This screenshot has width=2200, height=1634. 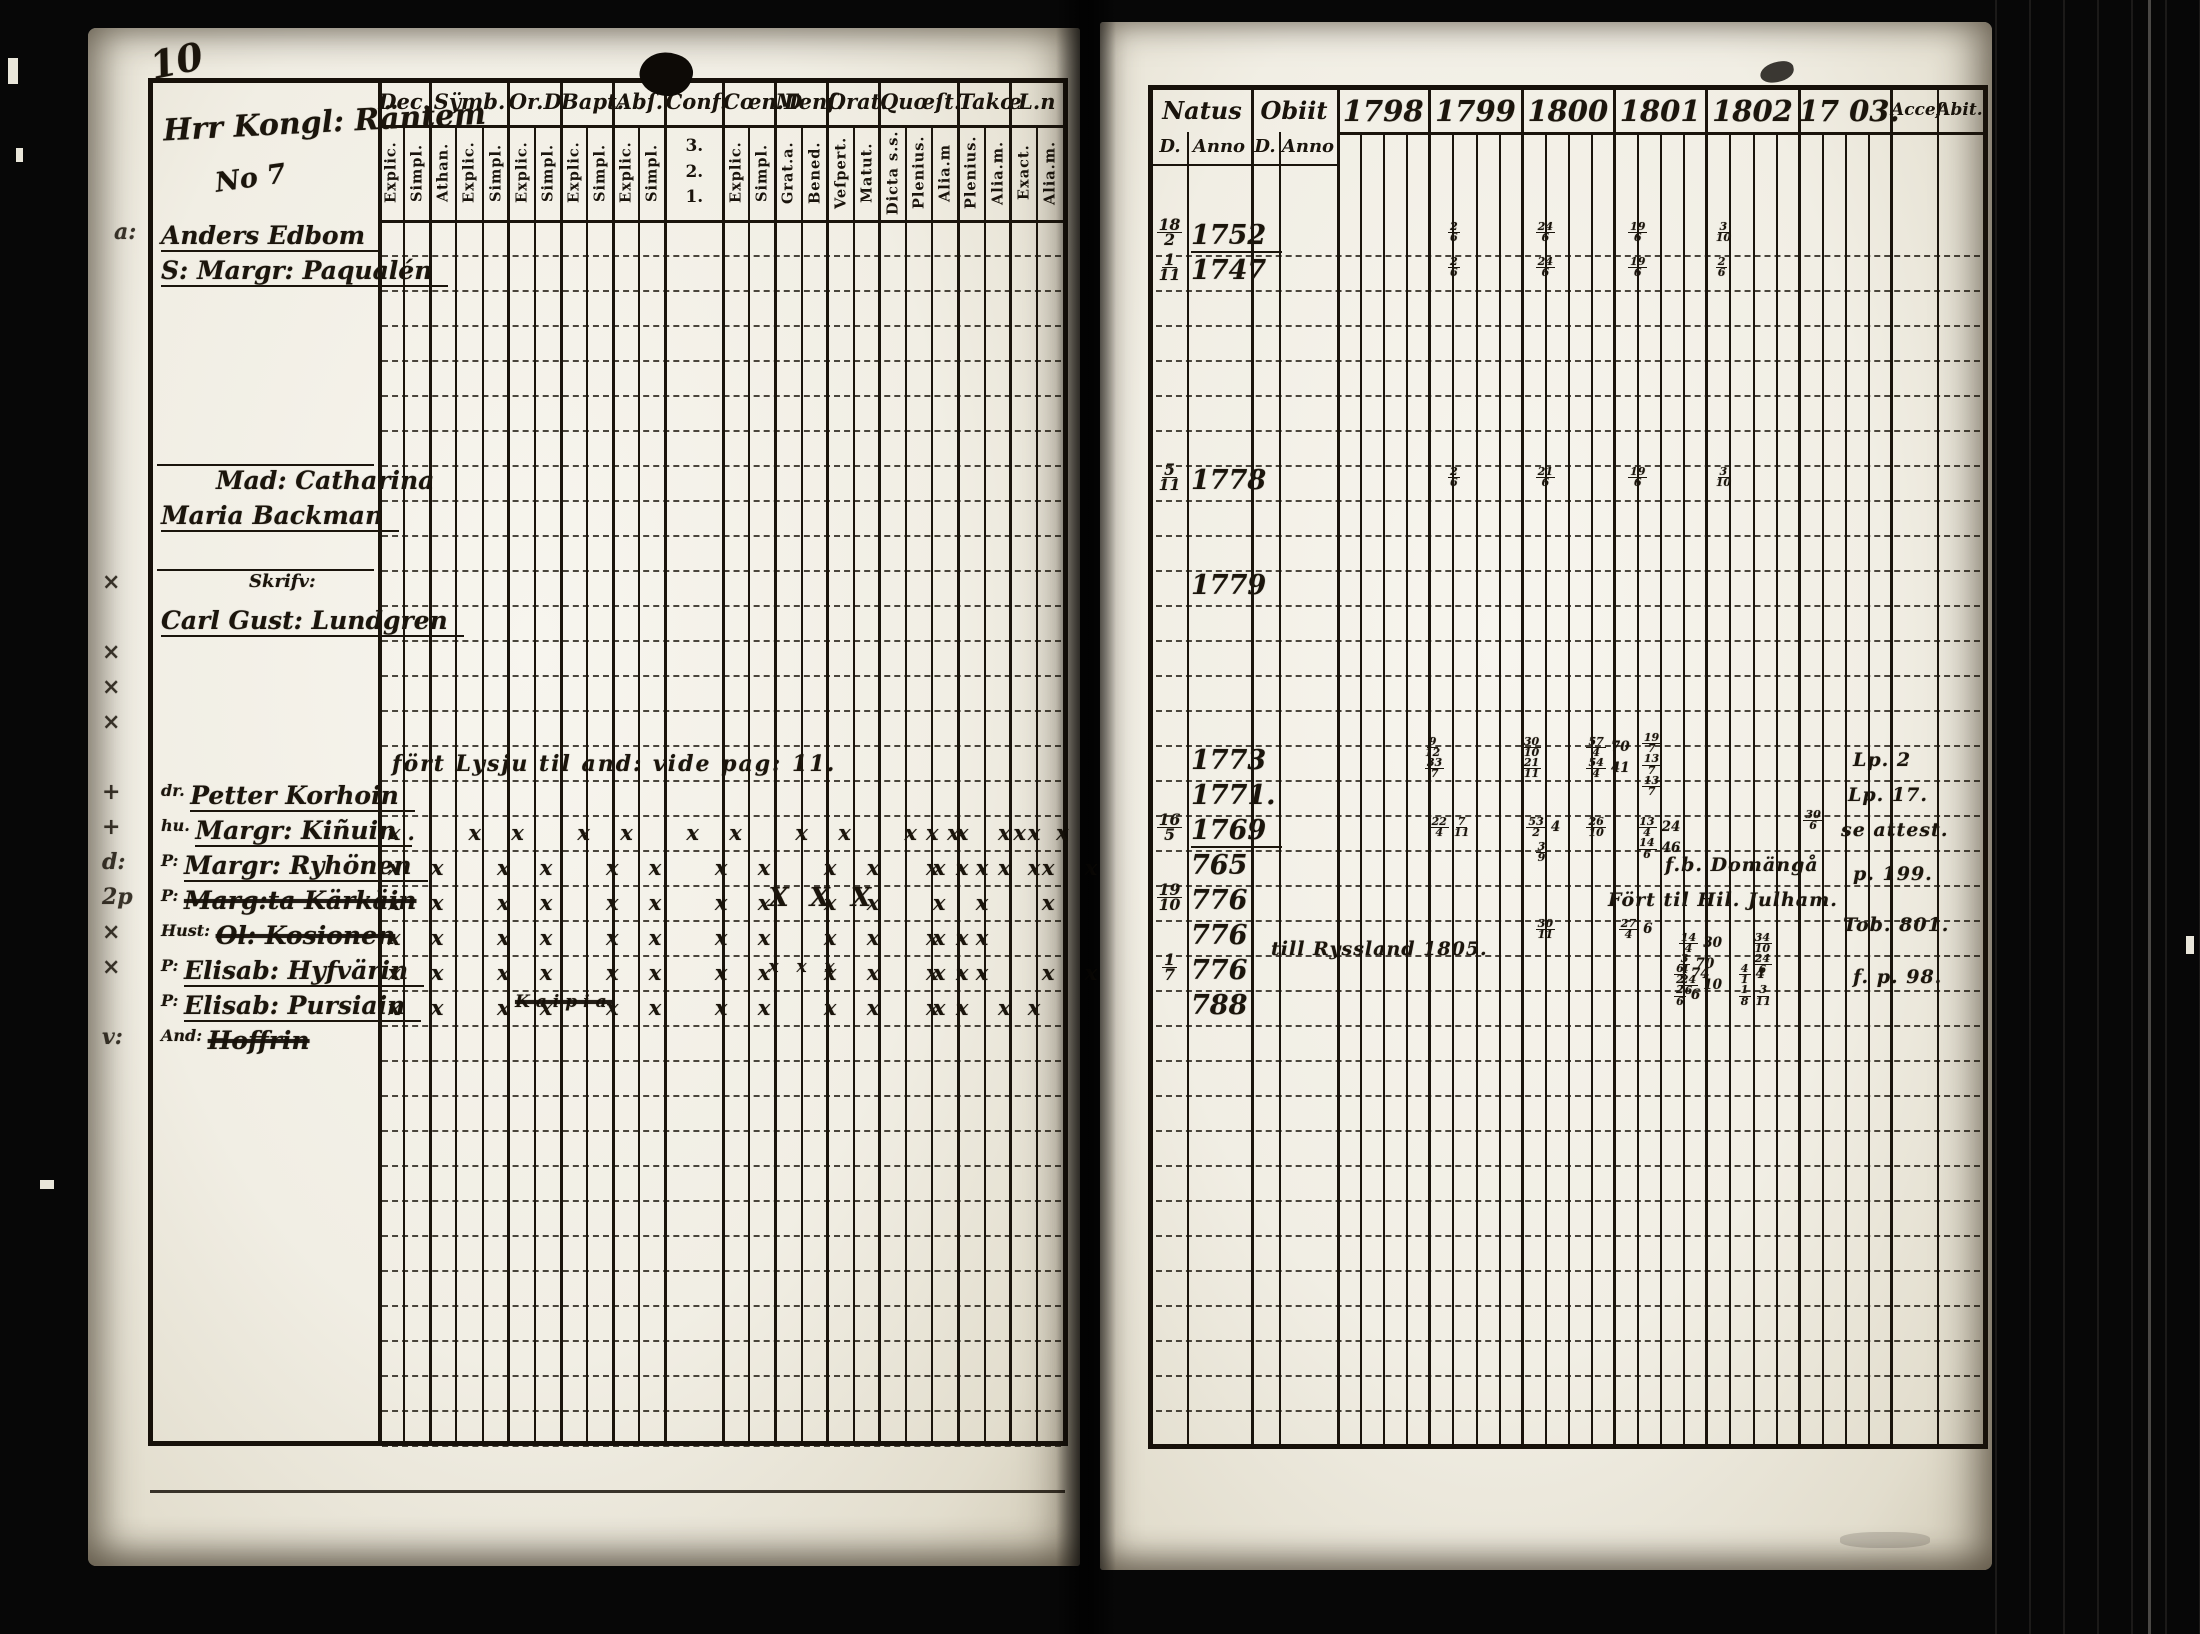 I want to click on name-text: Margr: Ryhönen, so click(x=305, y=866).